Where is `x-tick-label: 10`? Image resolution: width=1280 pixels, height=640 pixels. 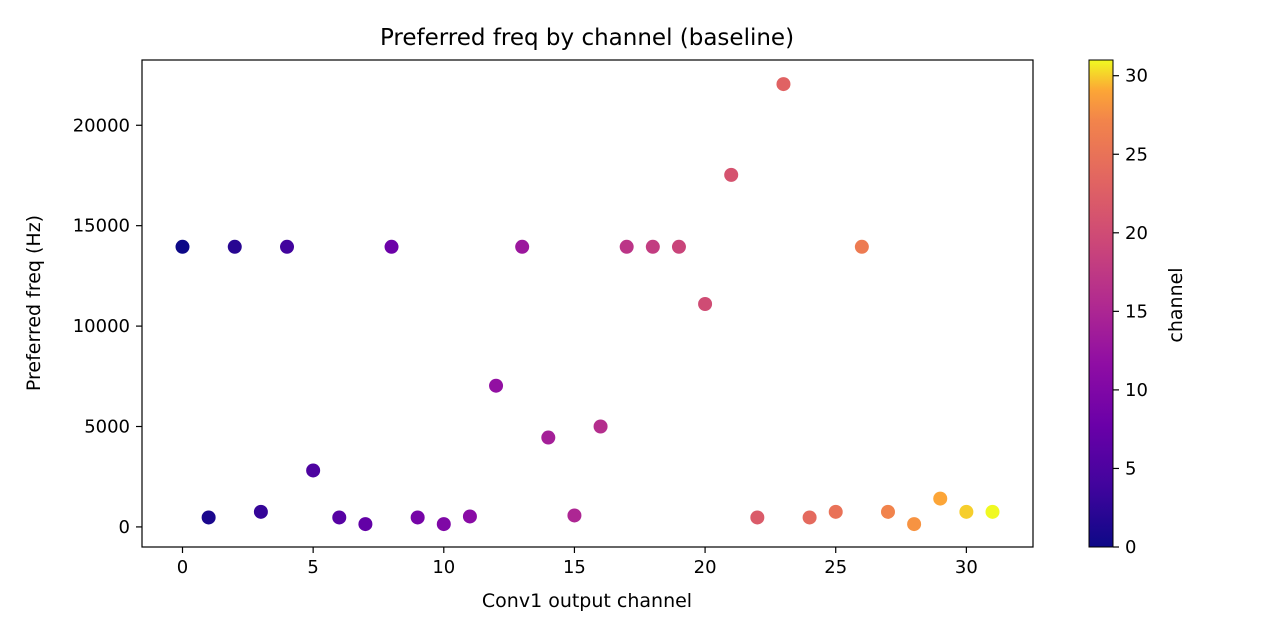 x-tick-label: 10 is located at coordinates (443, 567).